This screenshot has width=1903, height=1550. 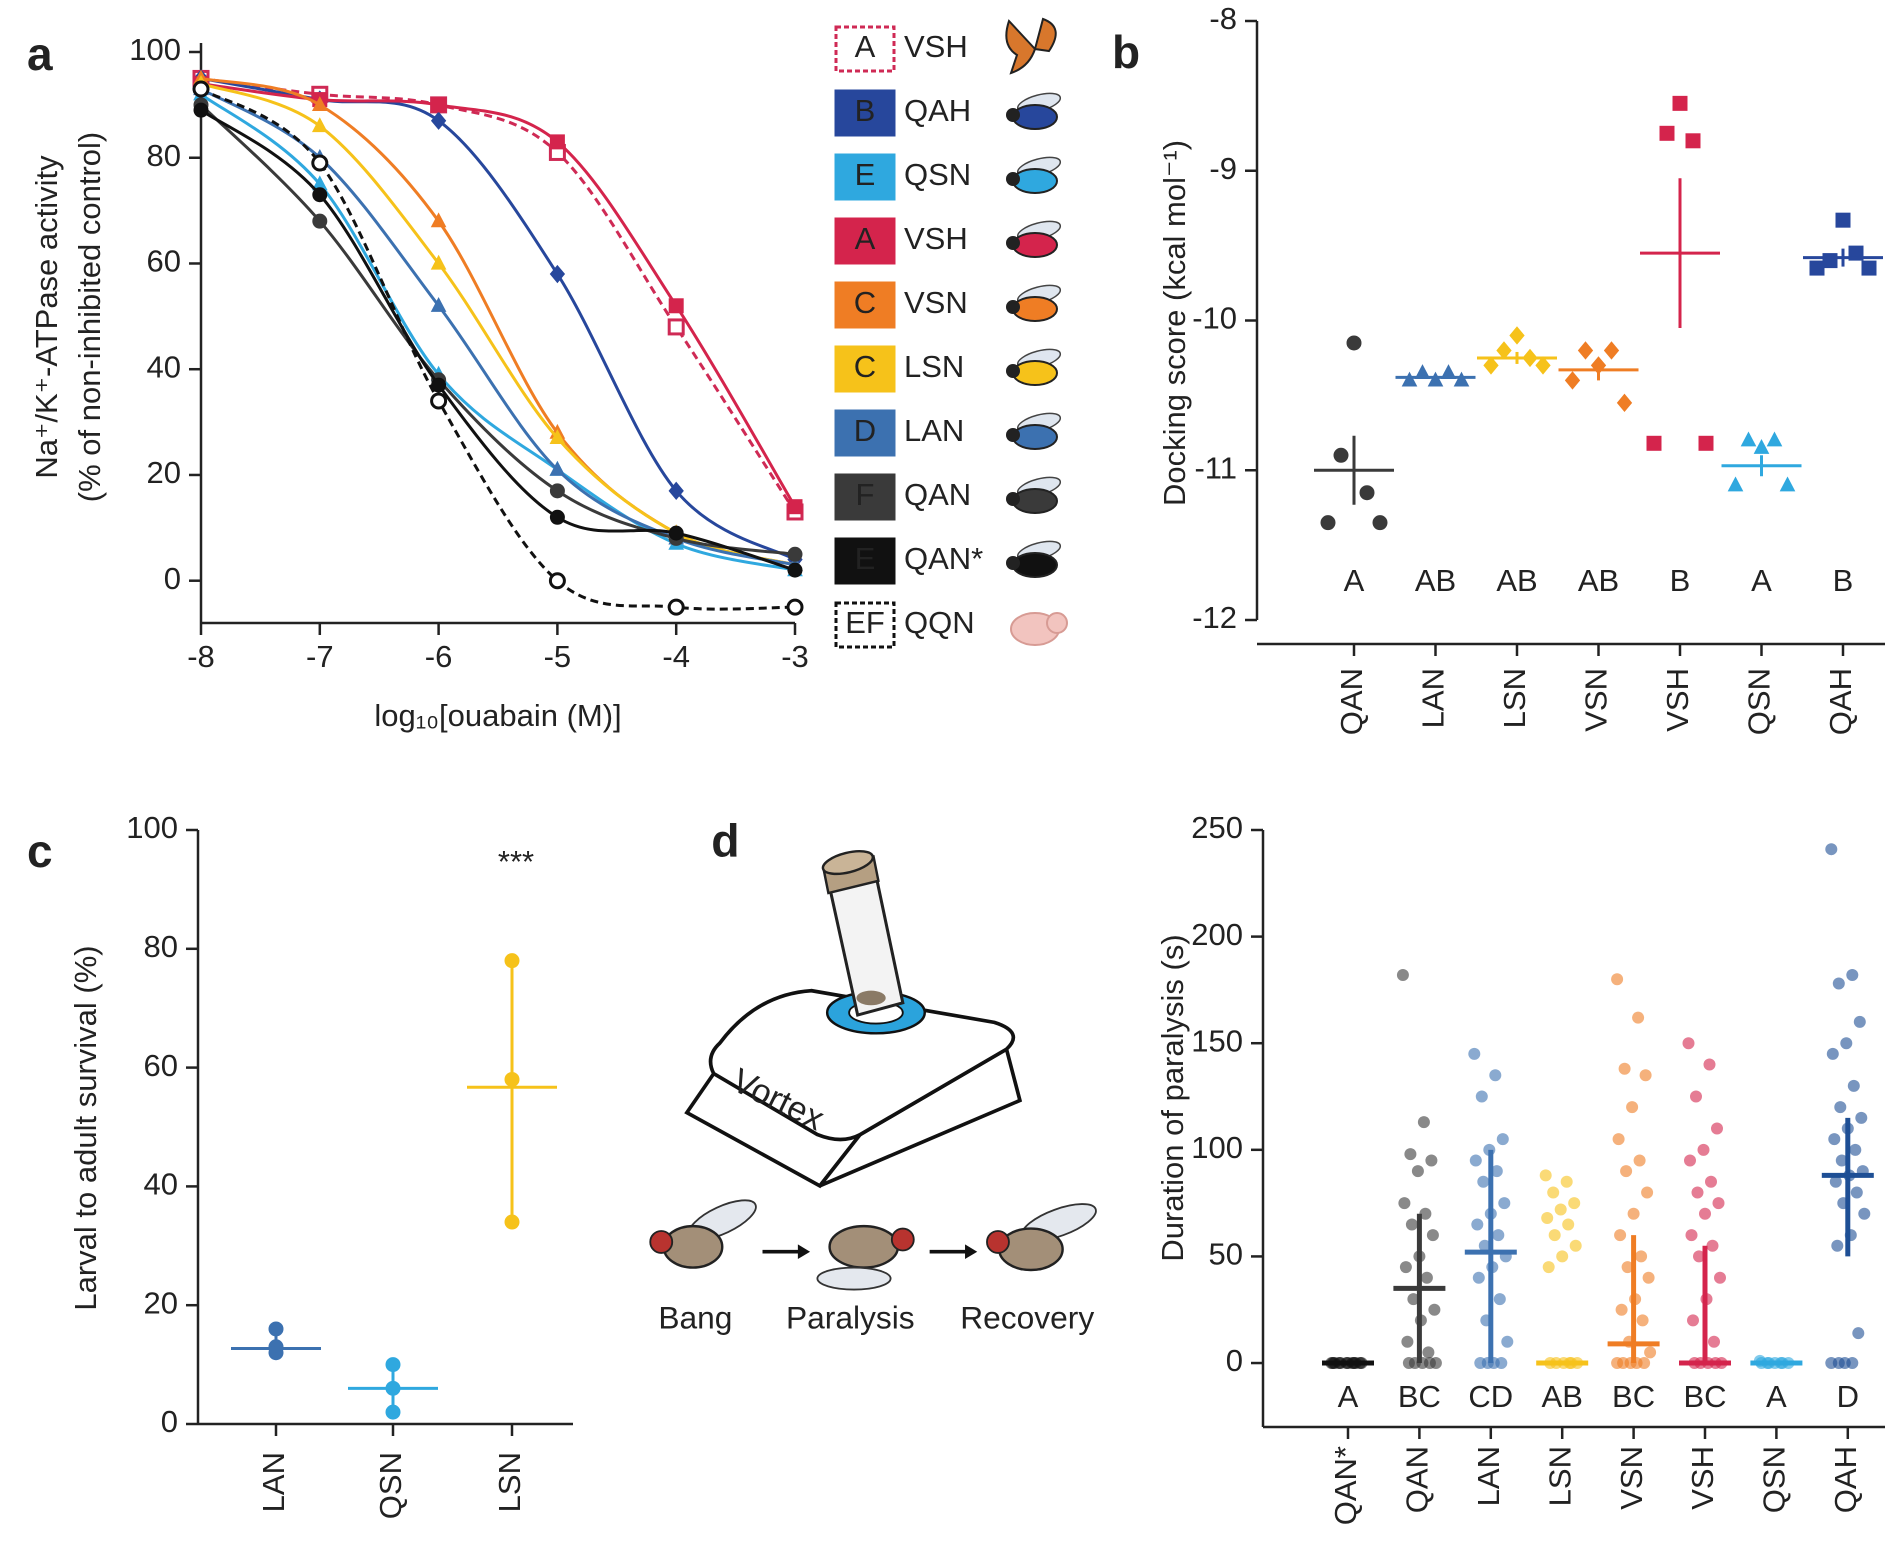 I want to click on y-tick-label: -11, so click(x=1215, y=467).